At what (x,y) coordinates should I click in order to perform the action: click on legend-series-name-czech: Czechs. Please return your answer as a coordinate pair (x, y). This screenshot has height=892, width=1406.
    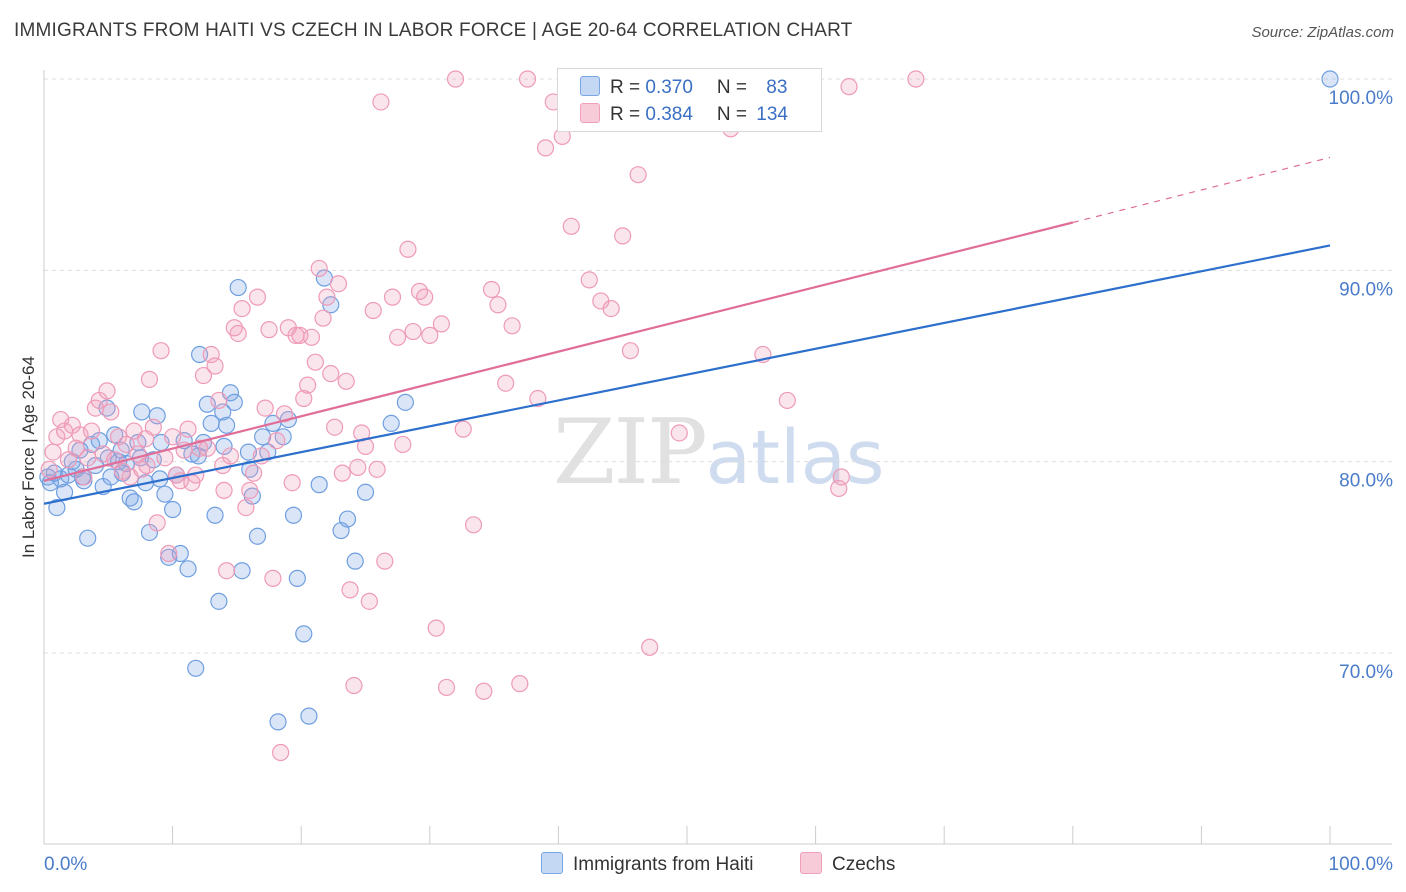
    Looking at the image, I should click on (864, 864).